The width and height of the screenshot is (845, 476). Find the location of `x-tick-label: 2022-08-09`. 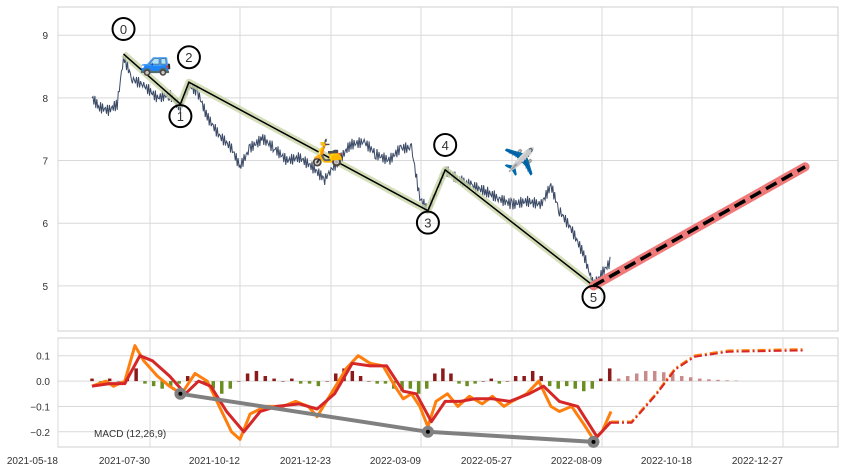

x-tick-label: 2022-08-09 is located at coordinates (577, 461).